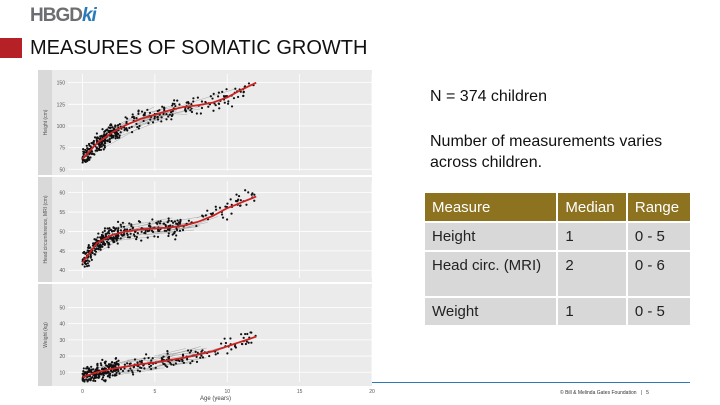  What do you see at coordinates (62, 373) in the screenshot?
I see `y-tick-label: 10` at bounding box center [62, 373].